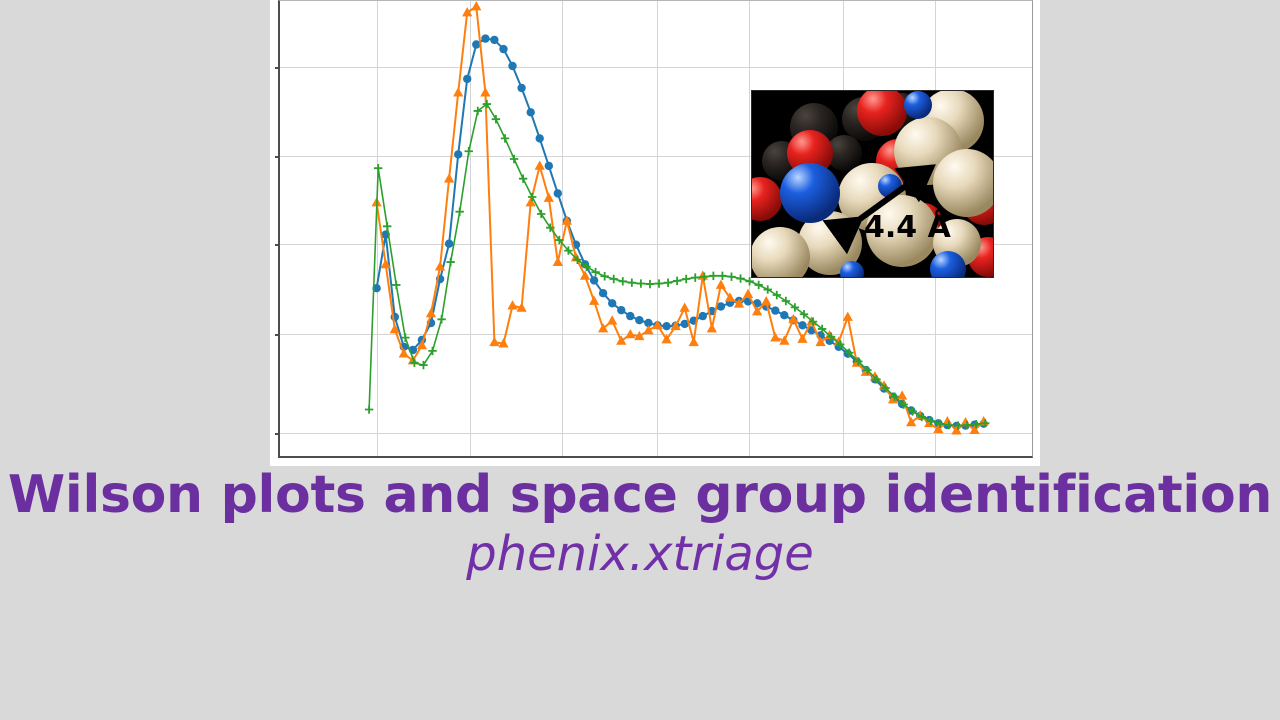 Image resolution: width=1280 pixels, height=720 pixels. What do you see at coordinates (879, 209) in the screenshot?
I see `distance-arrow` at bounding box center [879, 209].